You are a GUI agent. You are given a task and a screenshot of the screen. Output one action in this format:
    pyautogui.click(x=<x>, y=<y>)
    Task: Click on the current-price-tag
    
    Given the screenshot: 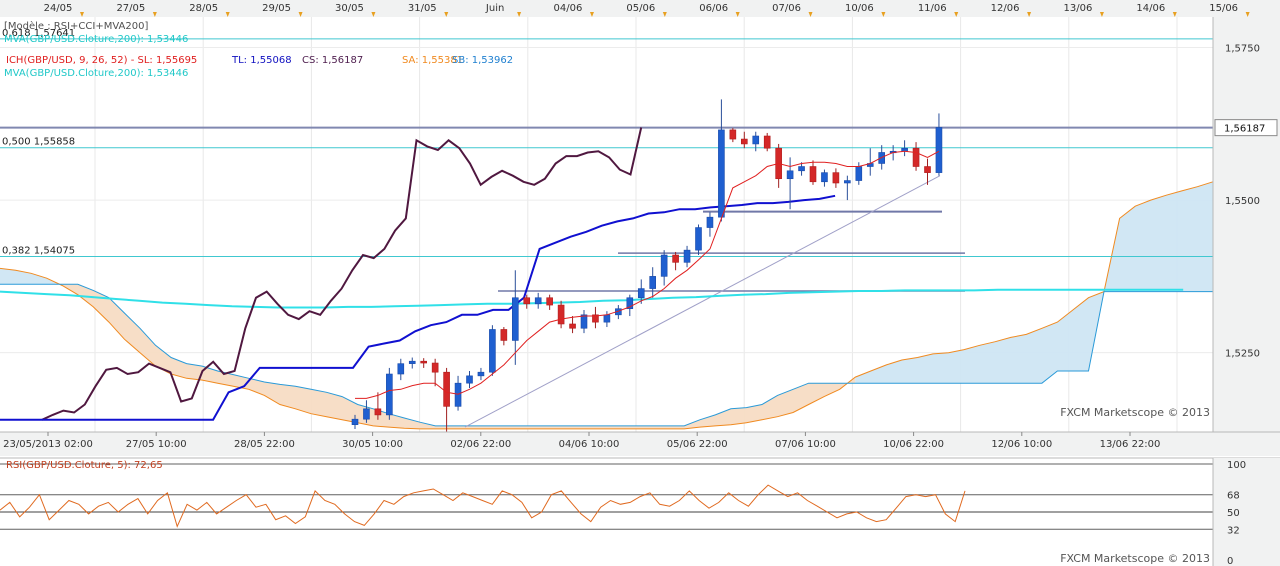 What is the action you would take?
    pyautogui.click(x=1246, y=128)
    